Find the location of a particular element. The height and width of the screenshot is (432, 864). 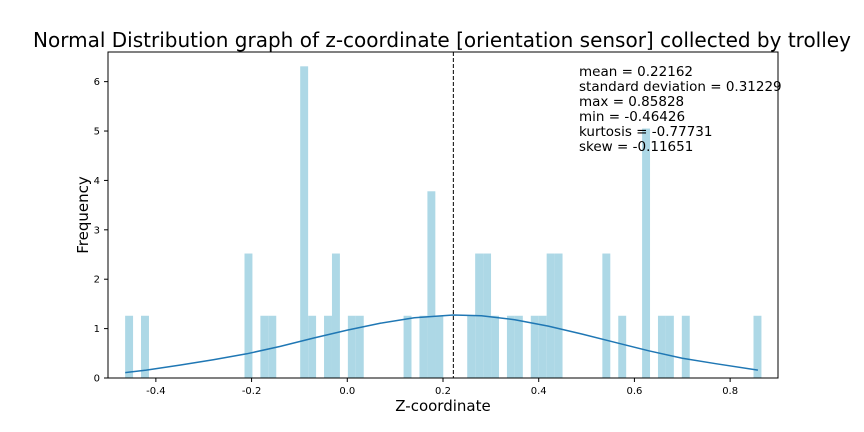

stats-line: skew = -0.11651 is located at coordinates (636, 147).